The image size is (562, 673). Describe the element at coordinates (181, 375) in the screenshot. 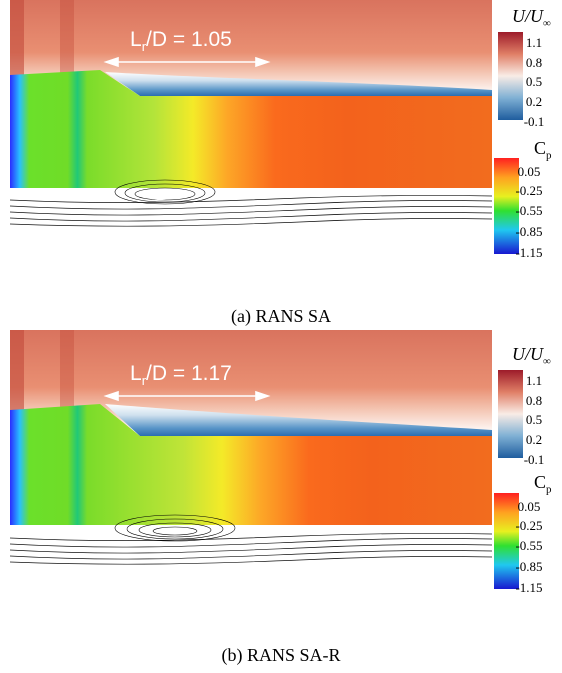

I see `reattachment-length-label: Lr/D = 1.17` at that location.